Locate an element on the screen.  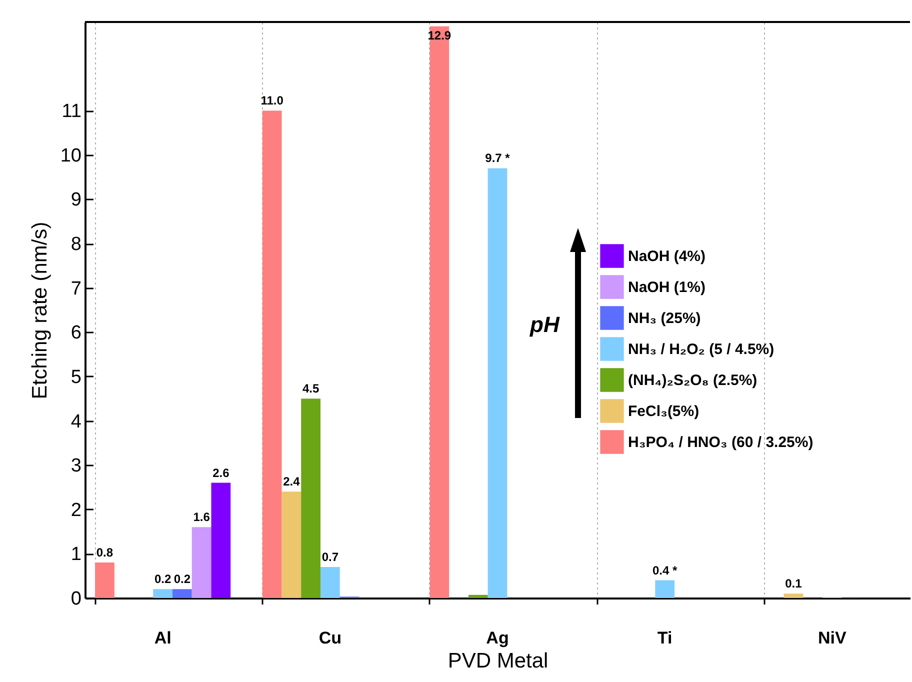
data-label: 9.7 * is located at coordinates (497, 158).